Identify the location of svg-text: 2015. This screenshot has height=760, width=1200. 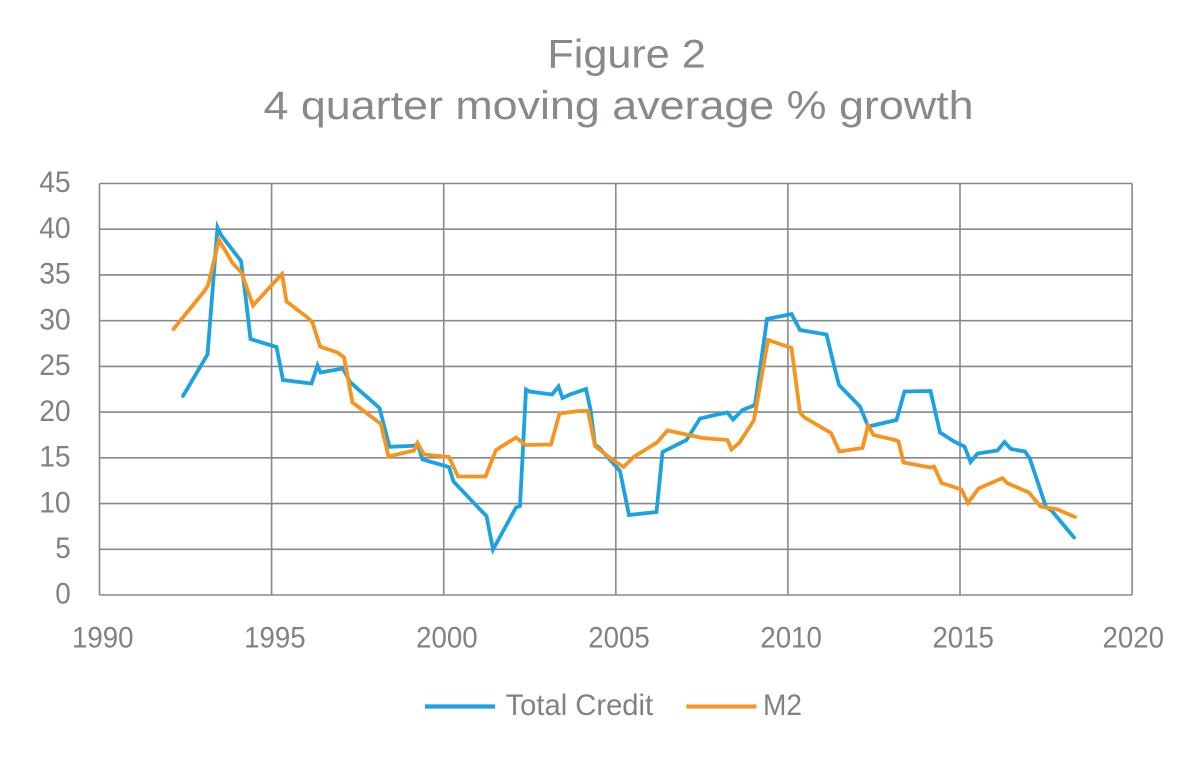
(963, 637).